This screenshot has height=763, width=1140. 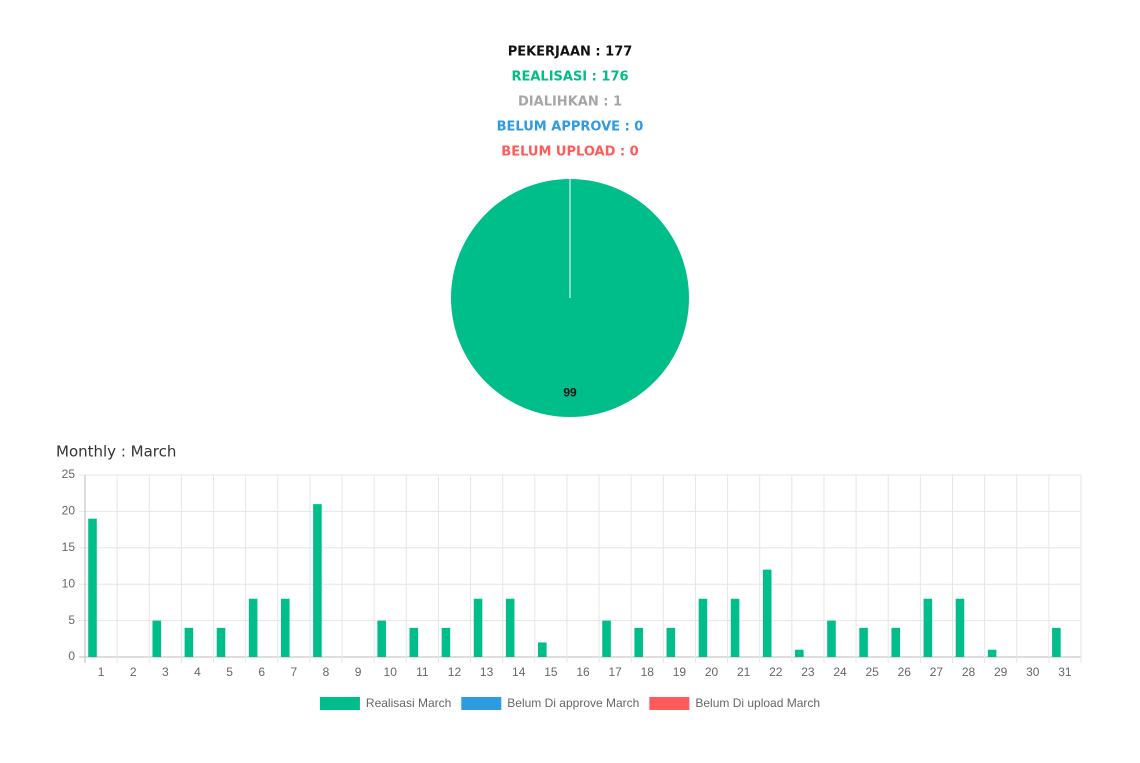 What do you see at coordinates (69, 547) in the screenshot?
I see `y-tick-label: 15` at bounding box center [69, 547].